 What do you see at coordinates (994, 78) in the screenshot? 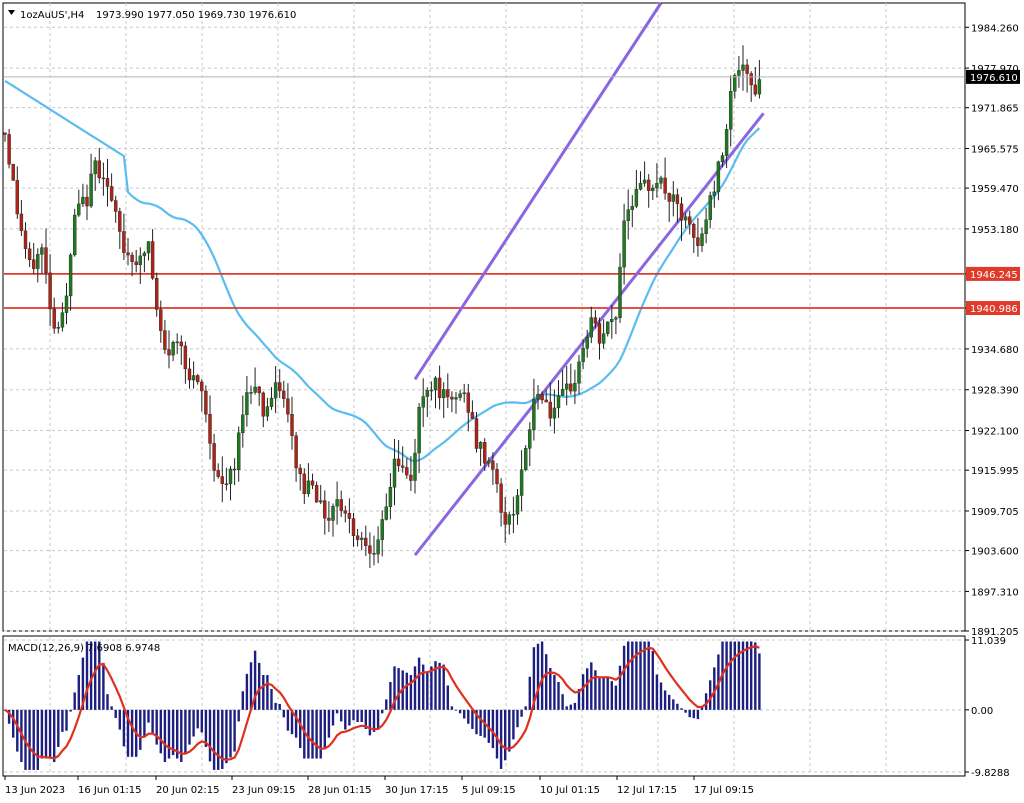
I see `current-price-label: 1976.610` at bounding box center [994, 78].